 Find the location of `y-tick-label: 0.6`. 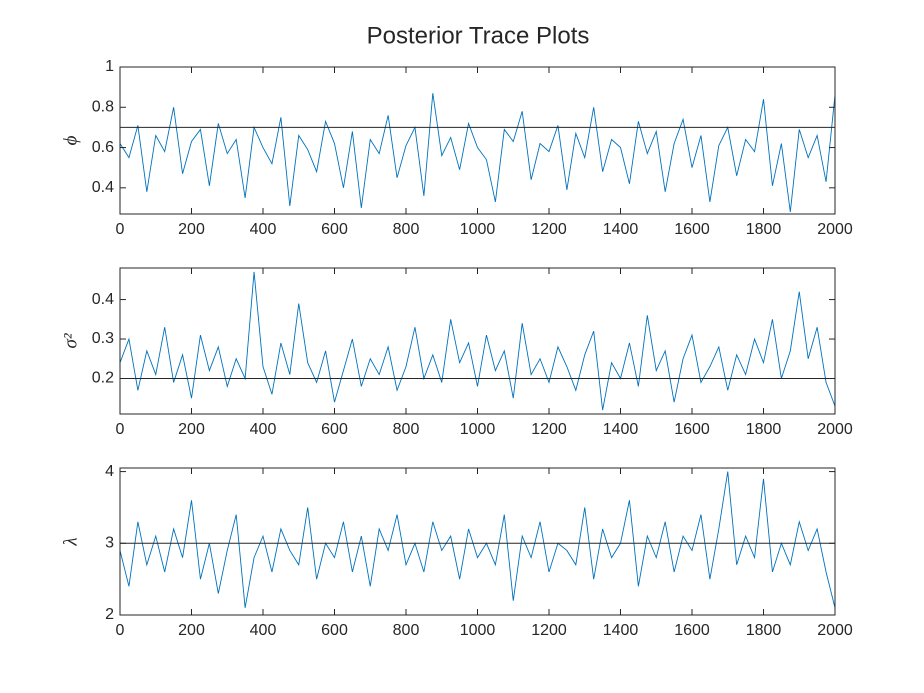

y-tick-label: 0.6 is located at coordinates (103, 147).